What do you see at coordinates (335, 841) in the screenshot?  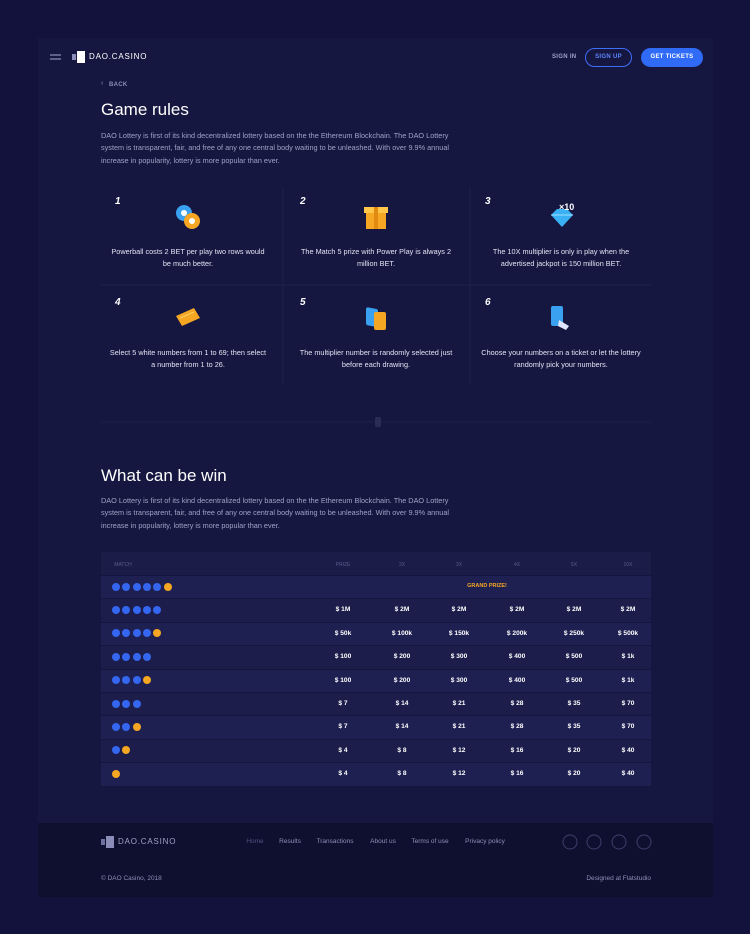 I see `footer-link: Transactions` at bounding box center [335, 841].